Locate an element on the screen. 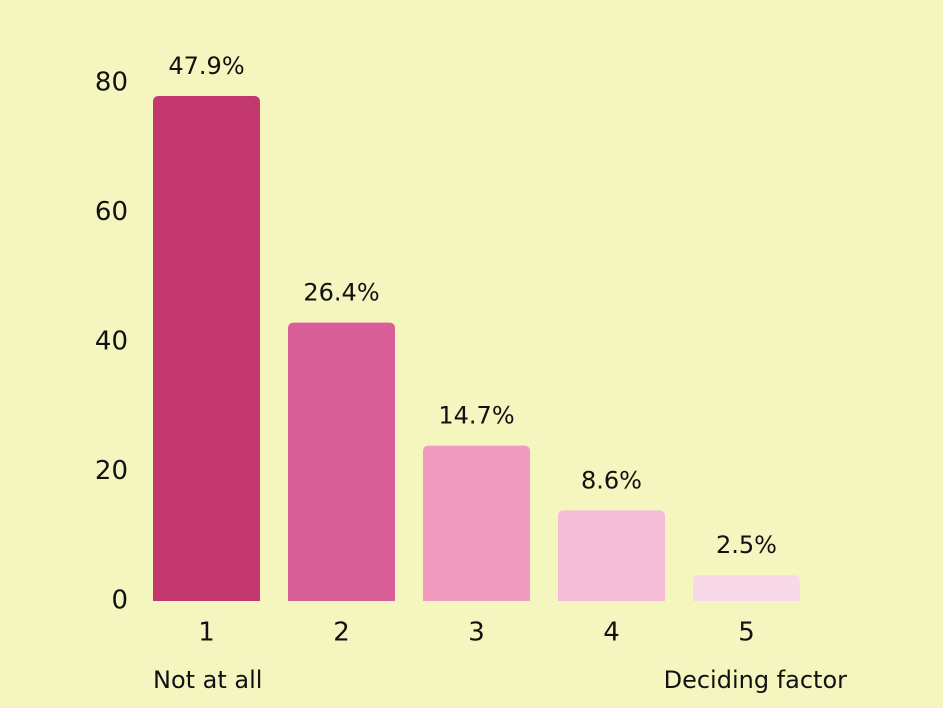  annotation: Not at all is located at coordinates (207, 680).